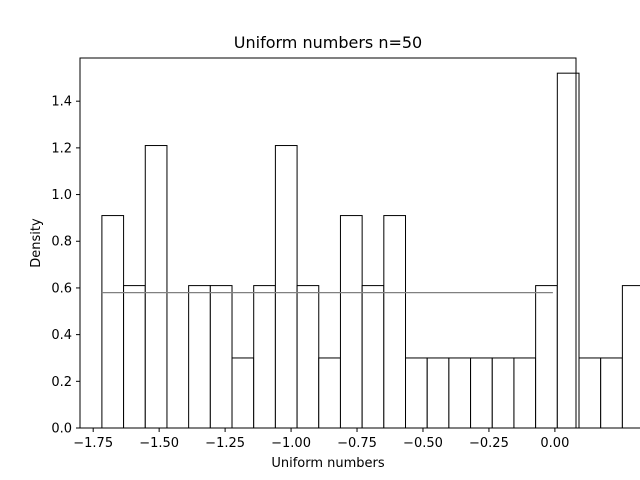 The width and height of the screenshot is (640, 480). What do you see at coordinates (291, 443) in the screenshot?
I see `x-tick-label: −1.00` at bounding box center [291, 443].